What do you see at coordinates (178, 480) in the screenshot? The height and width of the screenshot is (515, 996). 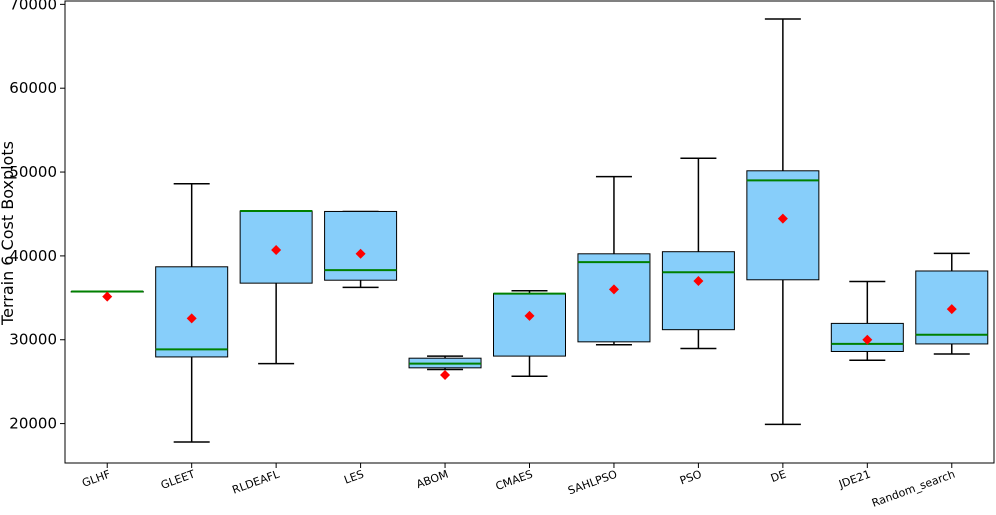 I see `x-tick-label: GLEET` at bounding box center [178, 480].